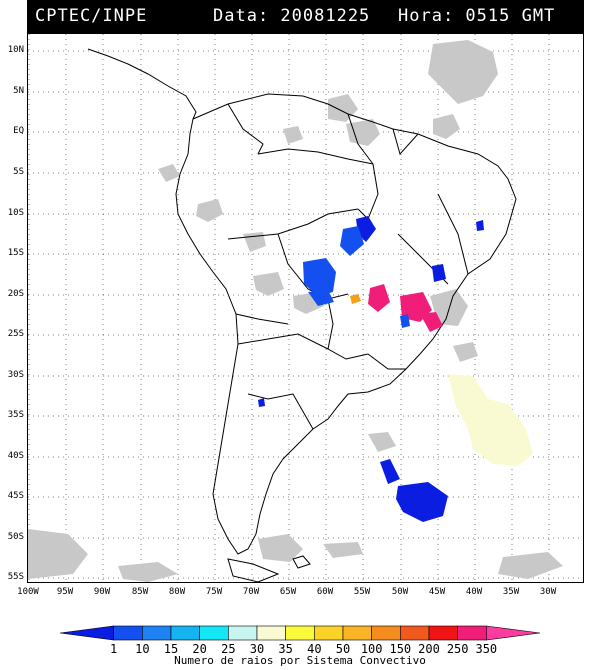 This screenshot has width=600, height=670. I want to click on lon-label: 85W, so click(140, 592).